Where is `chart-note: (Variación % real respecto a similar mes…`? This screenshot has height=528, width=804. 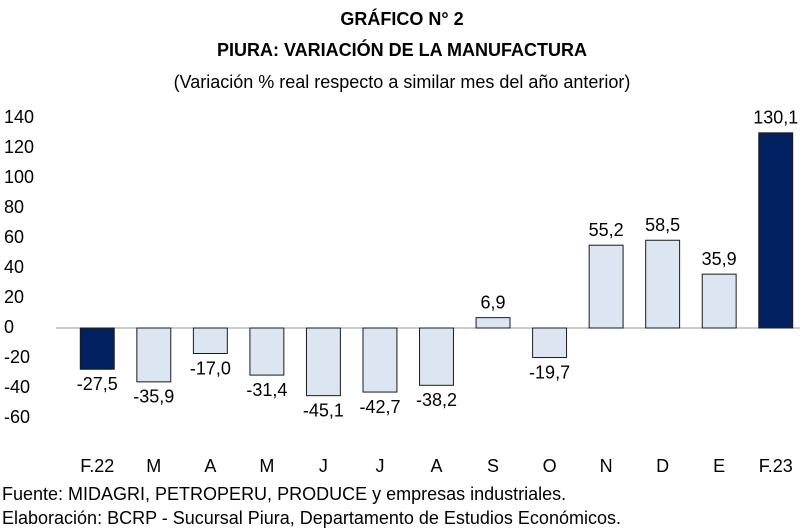
chart-note: (Variación % real respecto a similar mes… is located at coordinates (402, 82).